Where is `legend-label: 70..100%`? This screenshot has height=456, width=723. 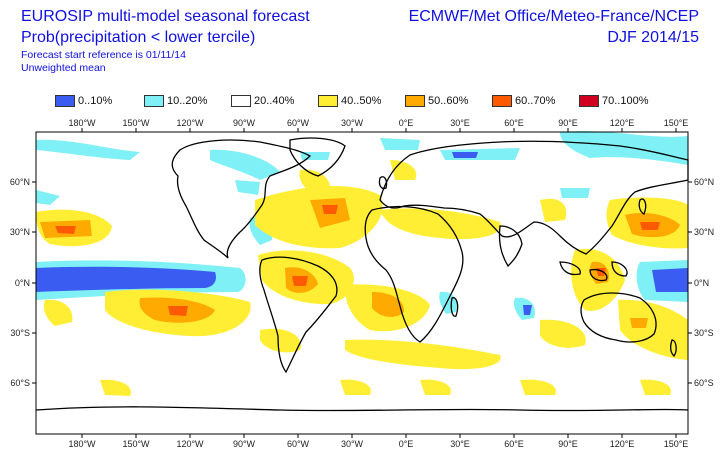
legend-label: 70..100% is located at coordinates (625, 101).